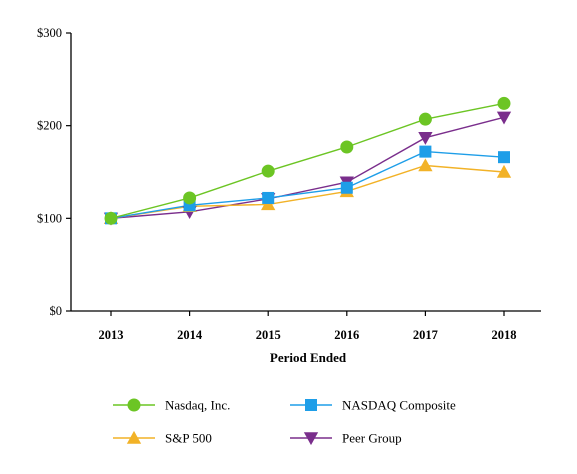  I want to click on x-tick-label: 2015, so click(268, 335).